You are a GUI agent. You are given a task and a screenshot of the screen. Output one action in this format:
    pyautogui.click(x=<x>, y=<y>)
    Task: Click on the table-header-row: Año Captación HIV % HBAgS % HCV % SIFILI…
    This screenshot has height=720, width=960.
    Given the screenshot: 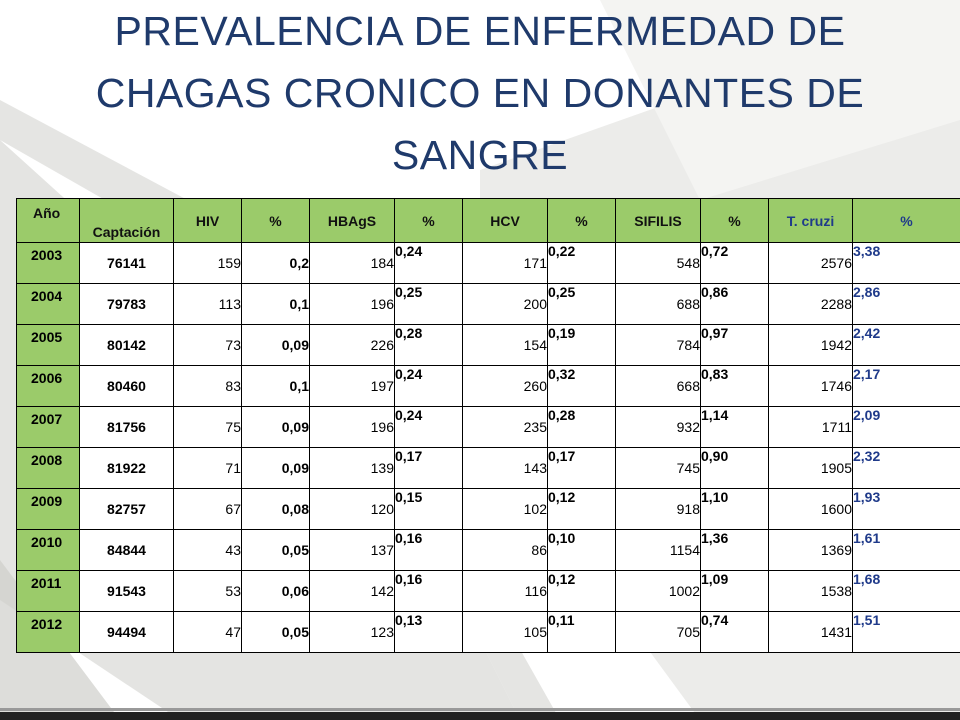 What is the action you would take?
    pyautogui.click(x=488, y=220)
    